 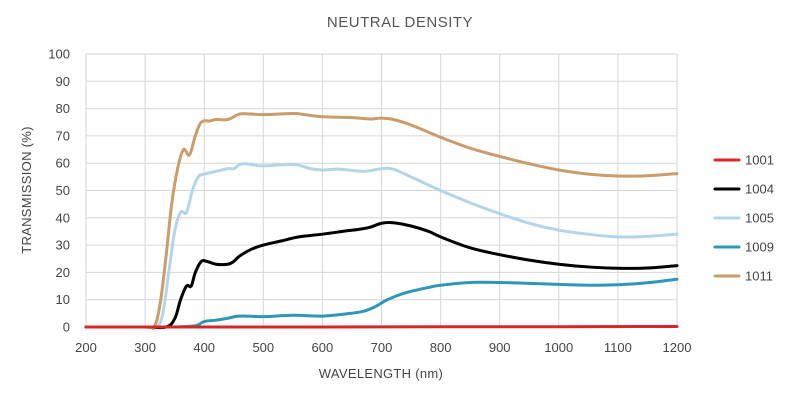 I want to click on x-tick-label: 900, so click(x=500, y=347).